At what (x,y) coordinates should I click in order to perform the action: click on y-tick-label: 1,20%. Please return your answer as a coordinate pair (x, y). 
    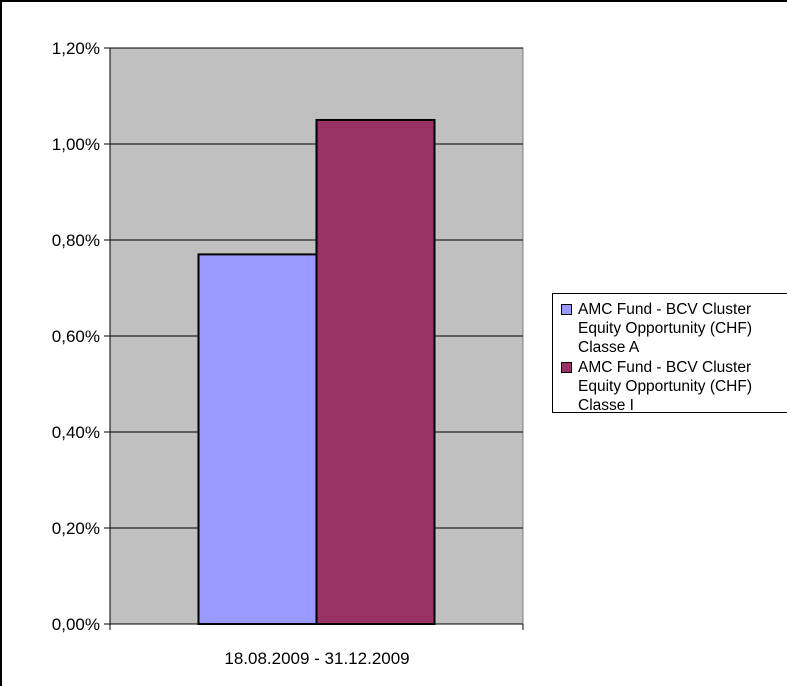
    Looking at the image, I should click on (76, 48).